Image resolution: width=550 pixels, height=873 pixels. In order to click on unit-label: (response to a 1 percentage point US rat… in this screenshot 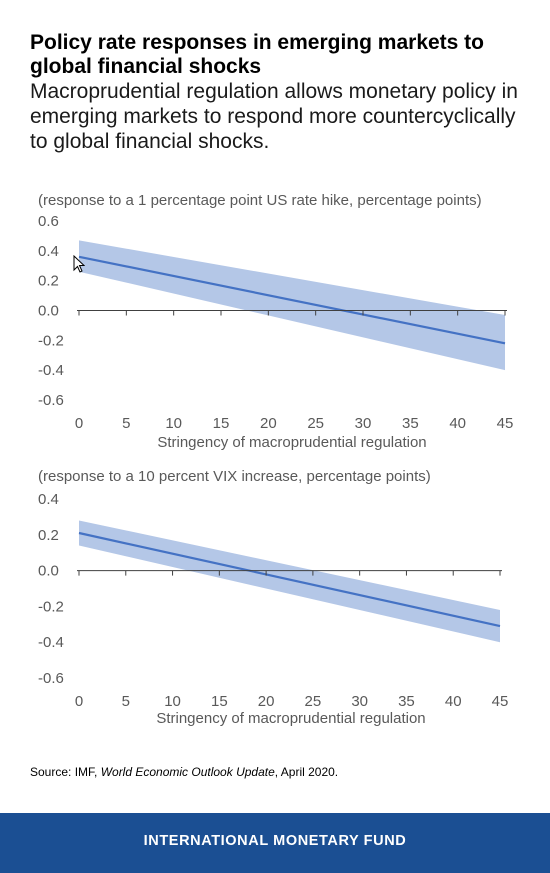, I will do `click(260, 200)`.